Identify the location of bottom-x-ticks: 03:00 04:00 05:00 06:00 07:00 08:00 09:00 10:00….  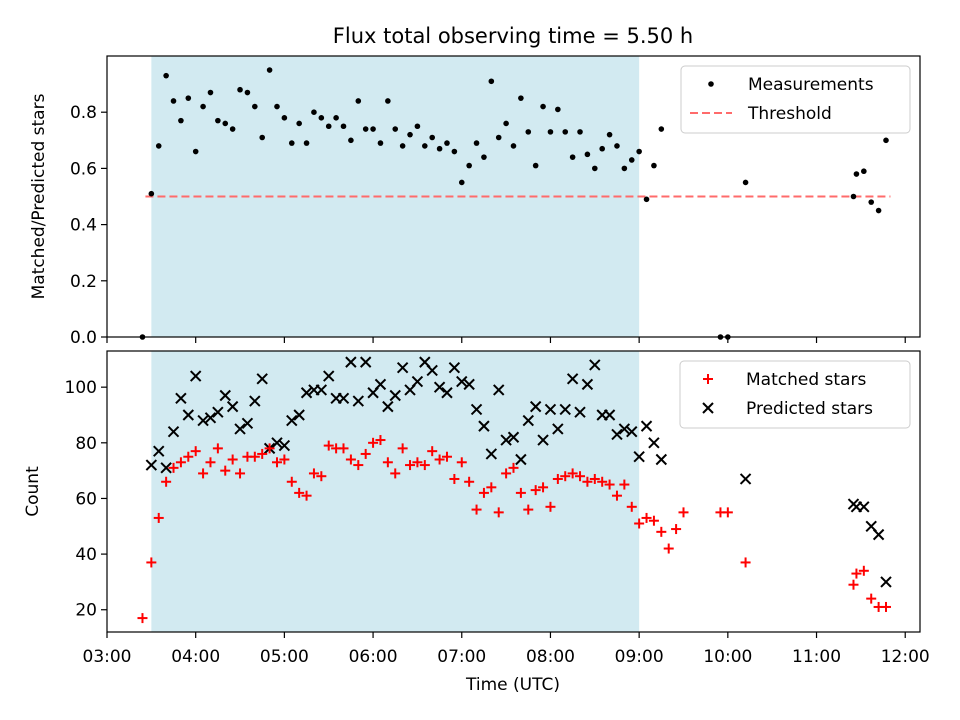
(506, 649).